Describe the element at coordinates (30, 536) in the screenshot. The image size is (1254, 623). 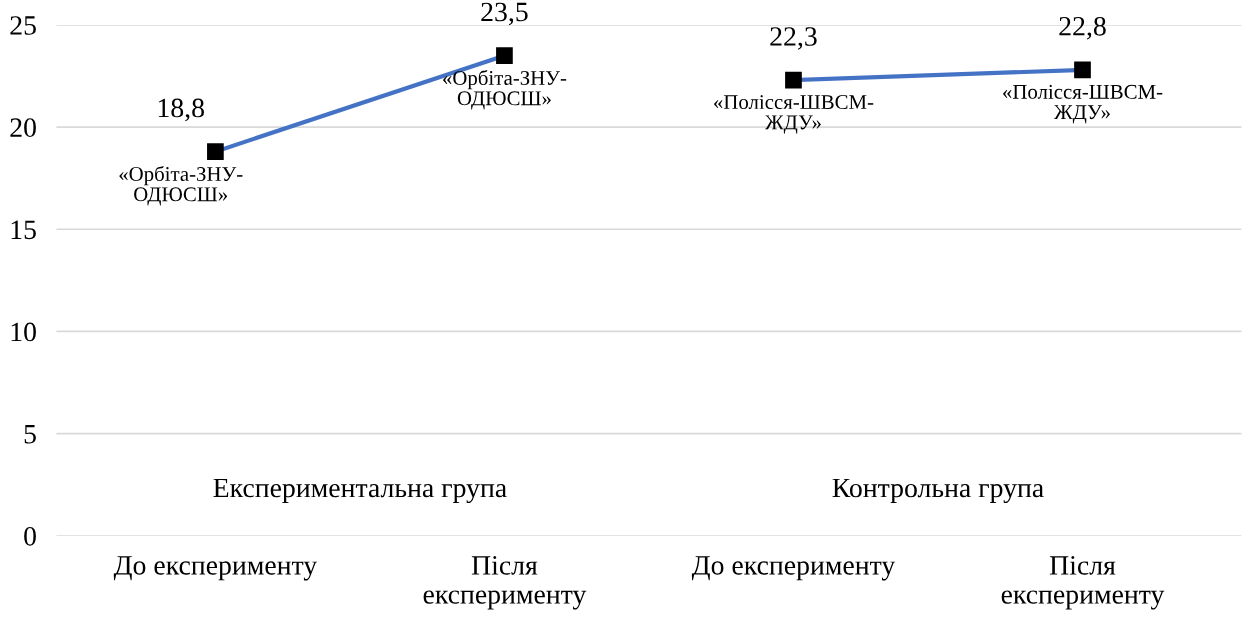
I see `y-tick-label: 0` at that location.